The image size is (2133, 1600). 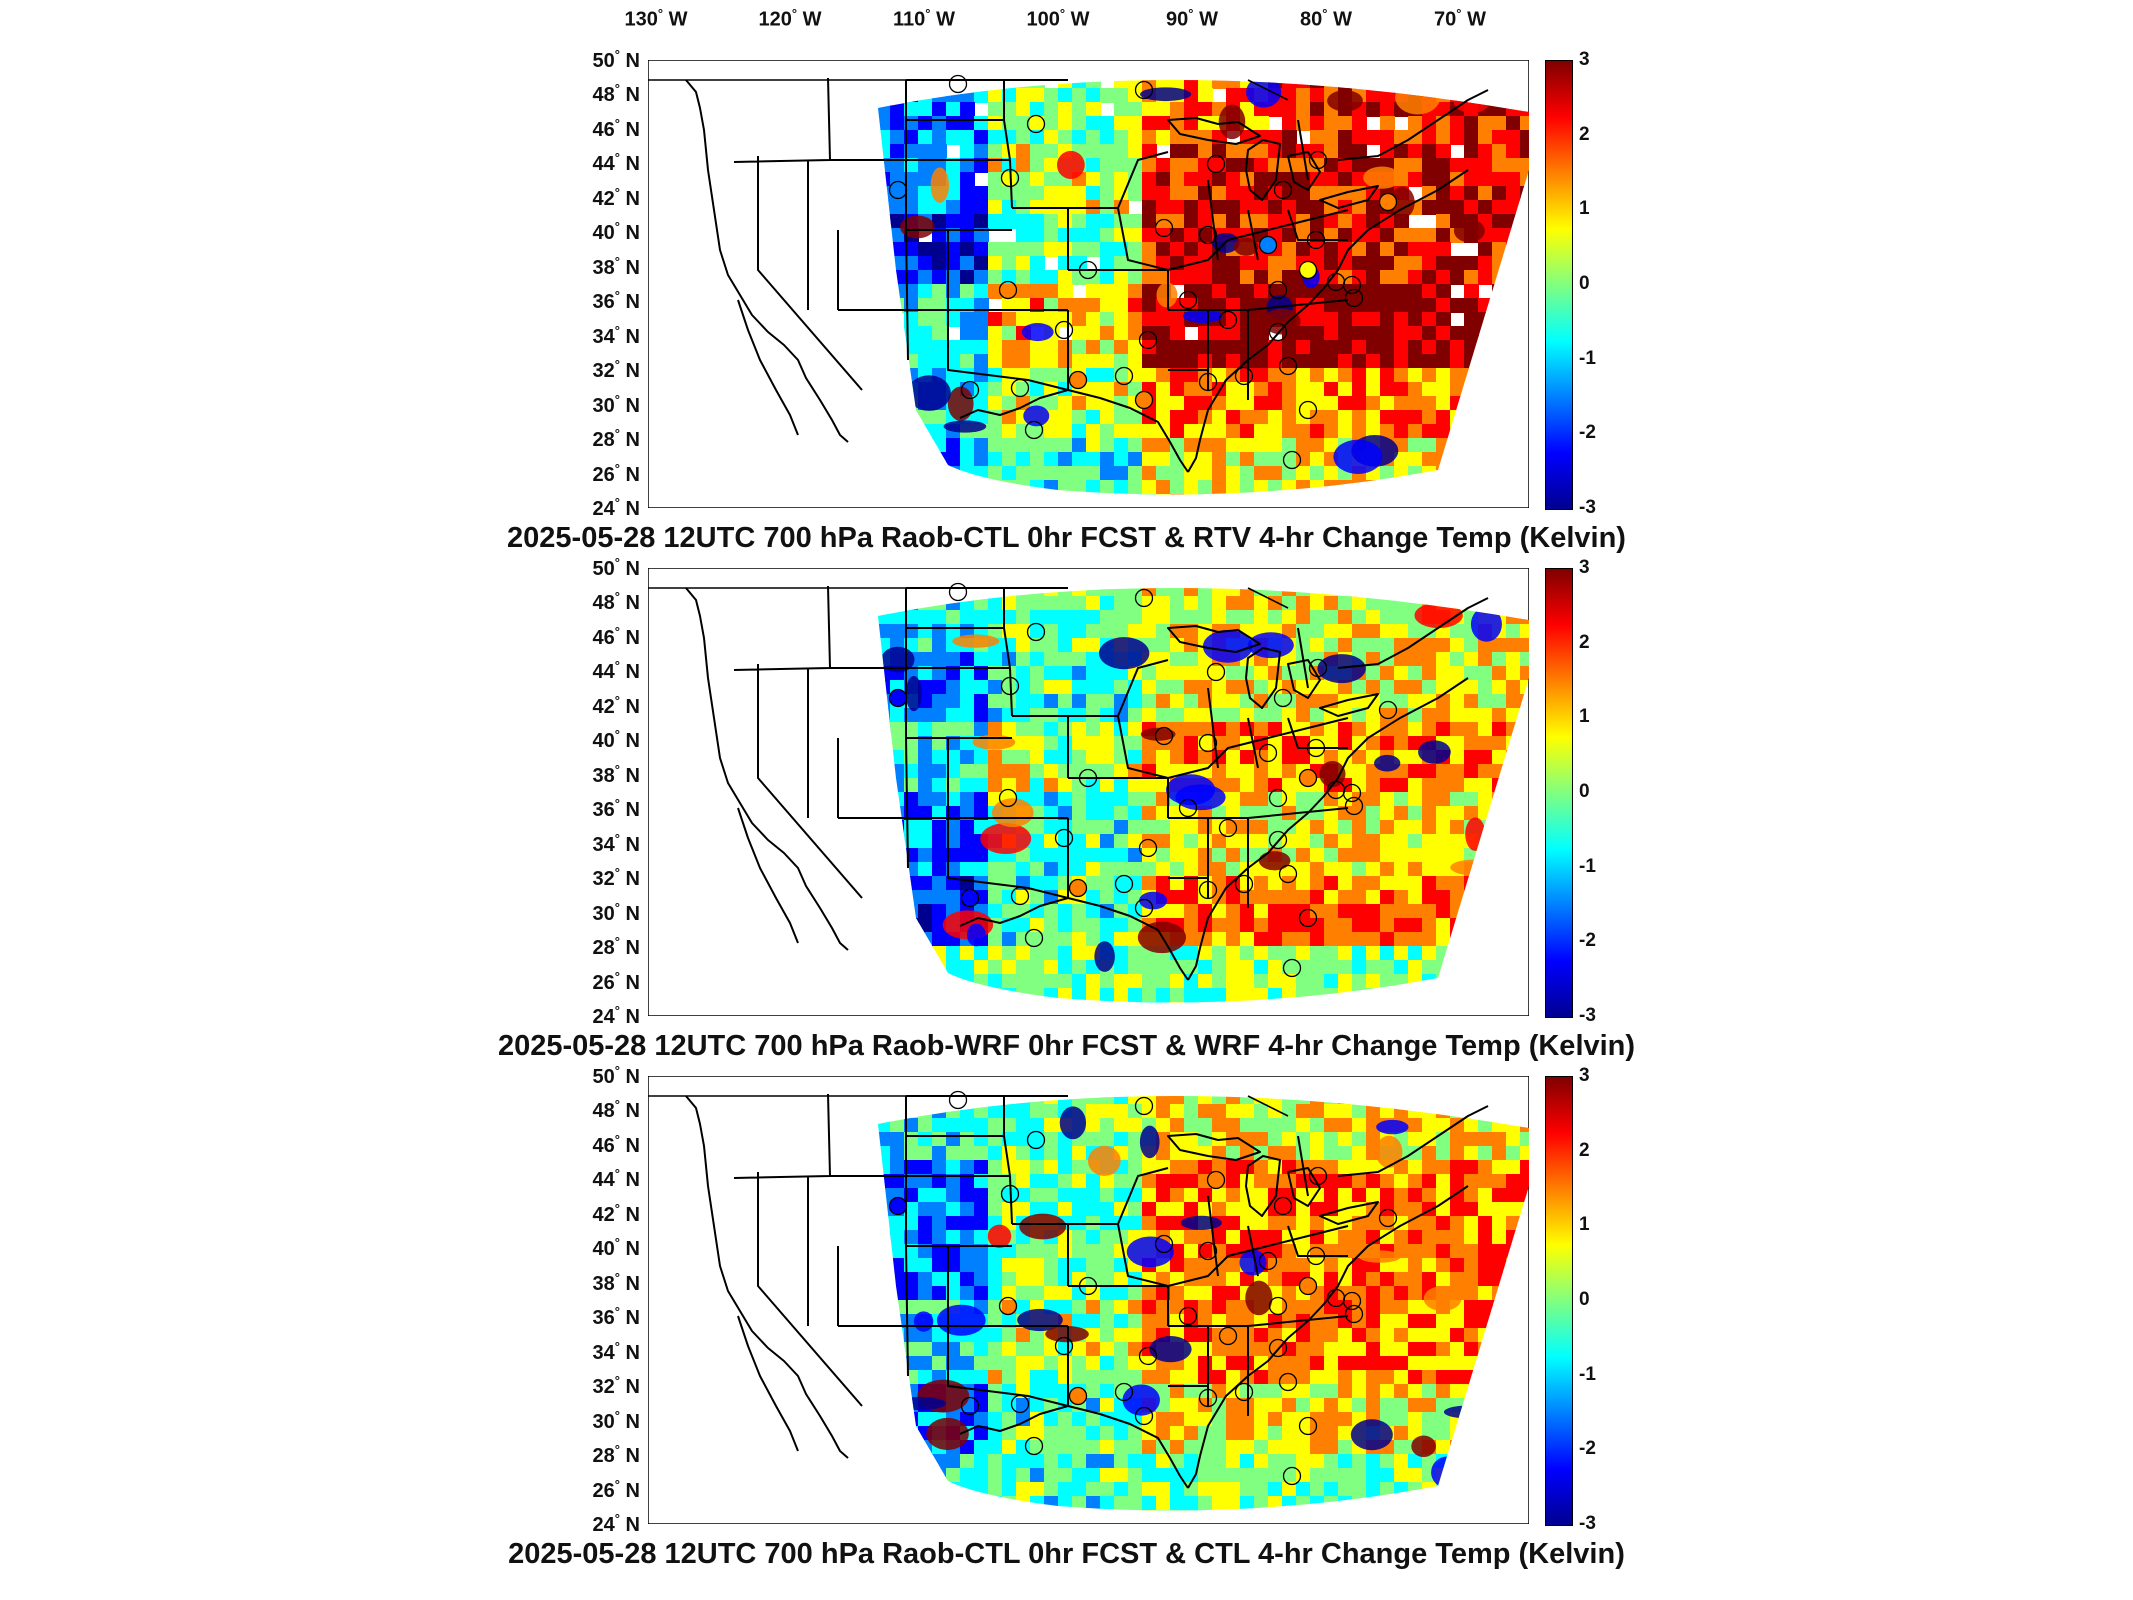 I want to click on lat-label: 50° N, so click(x=616, y=59).